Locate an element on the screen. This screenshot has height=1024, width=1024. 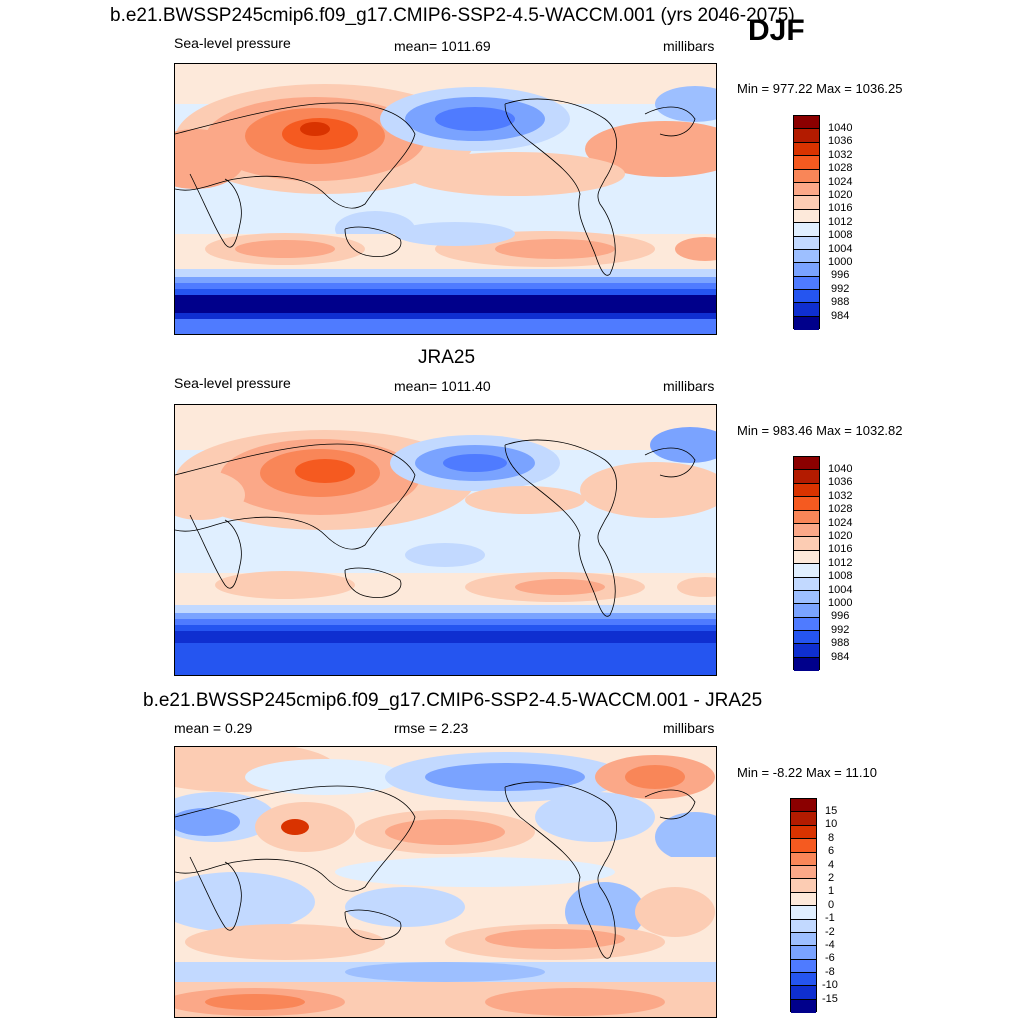
season-label: DJF is located at coordinates (776, 30).